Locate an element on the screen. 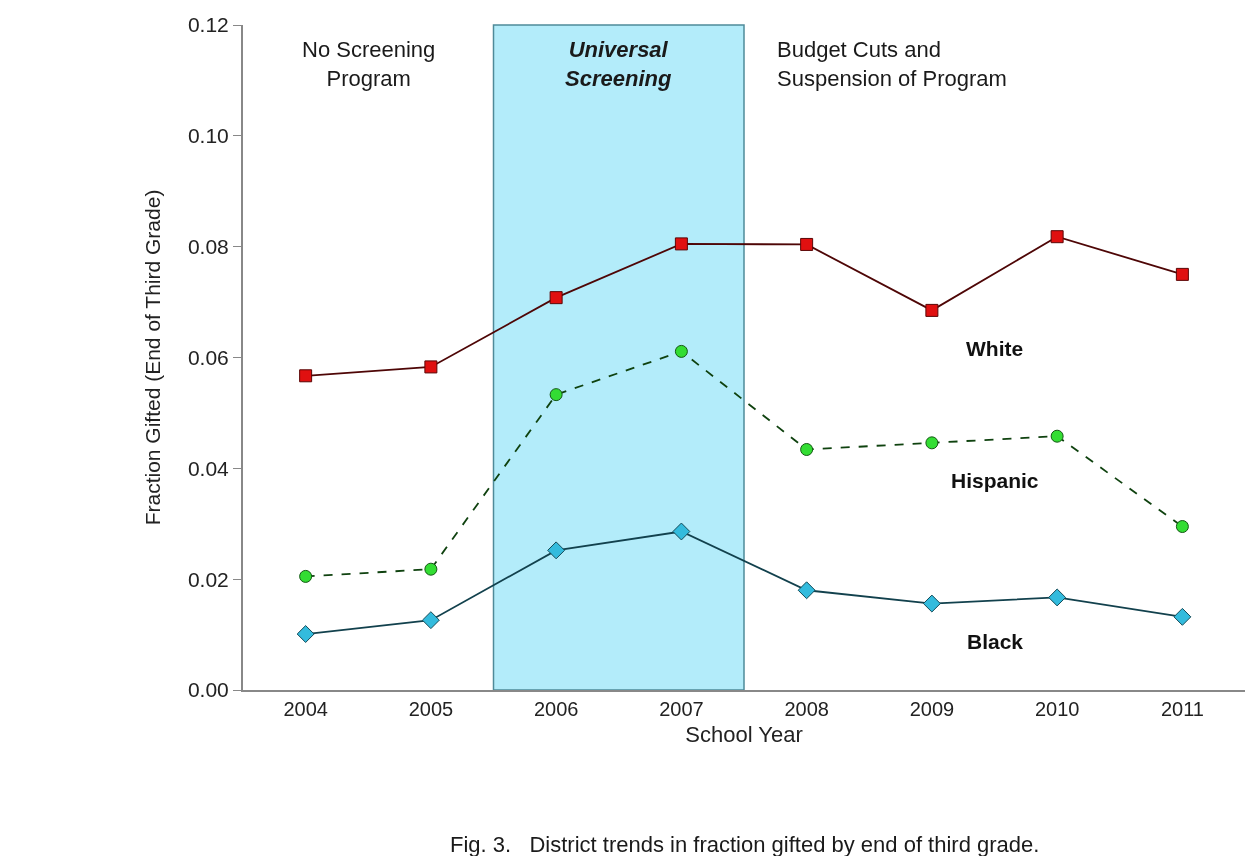  x-axis-title: School Year is located at coordinates (744, 735).